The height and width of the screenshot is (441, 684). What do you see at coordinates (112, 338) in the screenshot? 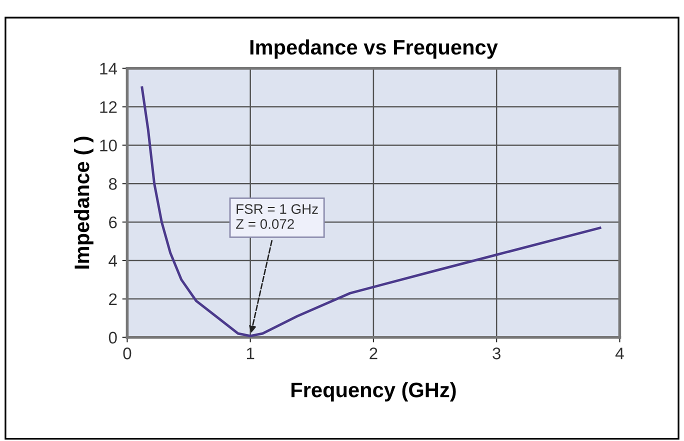
I see `y-tick-label: 0` at bounding box center [112, 338].